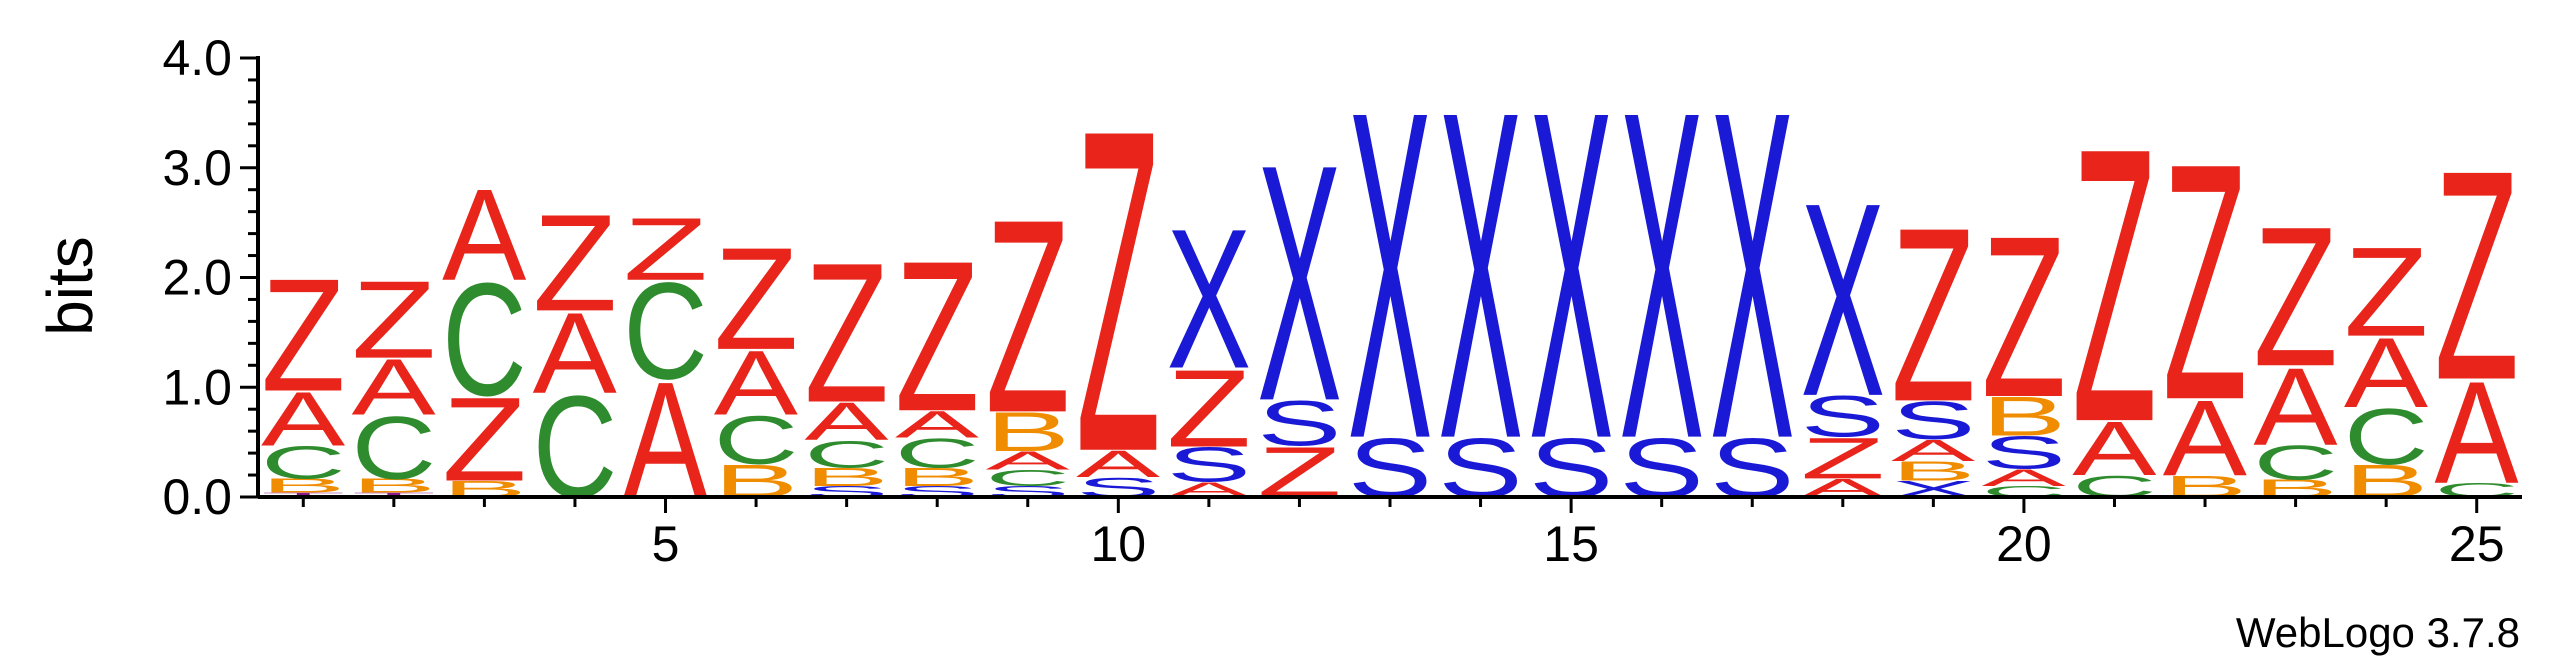 The width and height of the screenshot is (2567, 667). What do you see at coordinates (756, 299) in the screenshot?
I see `logo-letter-z-pos-6: Z` at bounding box center [756, 299].